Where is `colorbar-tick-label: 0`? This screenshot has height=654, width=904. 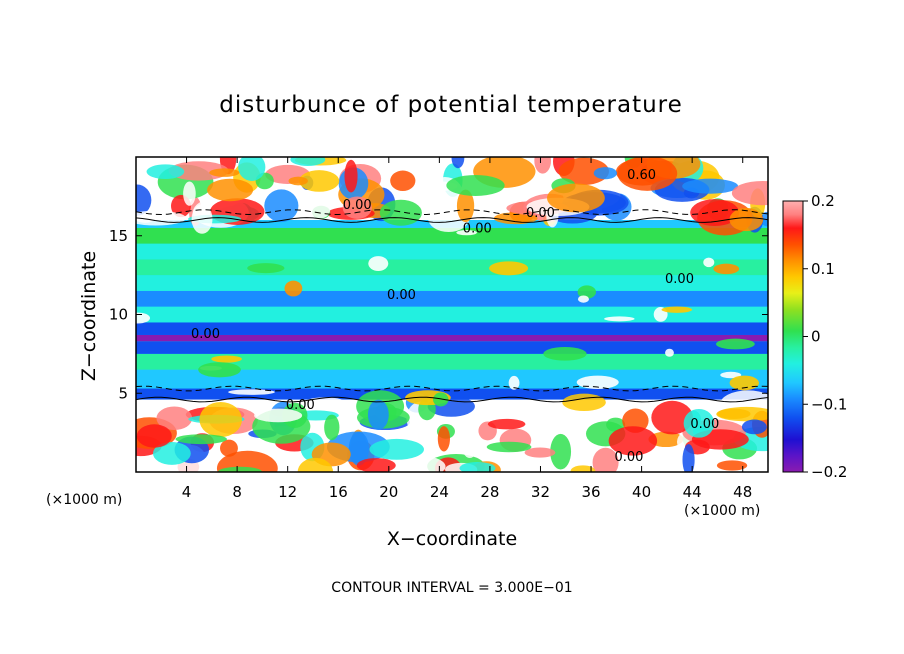
colorbar-tick-label: 0 is located at coordinates (816, 337).